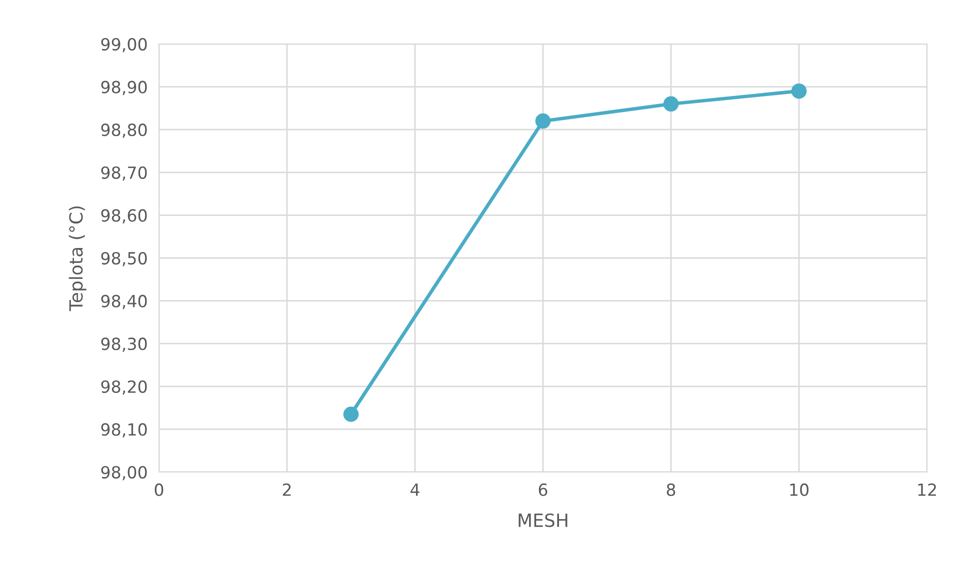 Image resolution: width=954 pixels, height=583 pixels. I want to click on x-tick-label: 12, so click(927, 489).